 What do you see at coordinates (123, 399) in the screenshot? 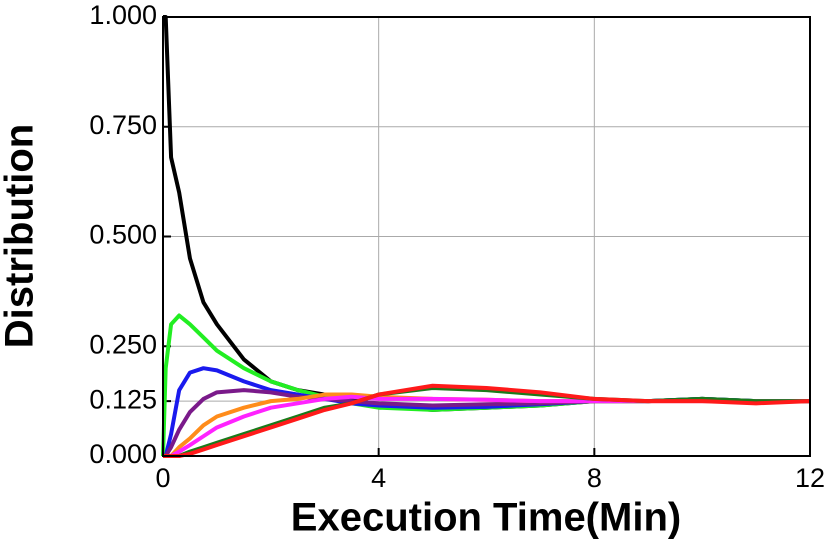
I see `y-tick-label: 0.125` at bounding box center [123, 399].